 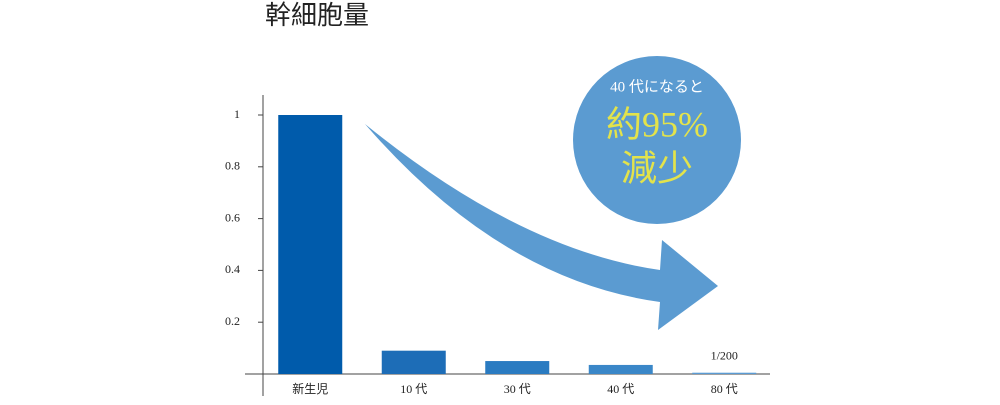 I want to click on x-tick-label: 40 代, so click(x=620, y=389).